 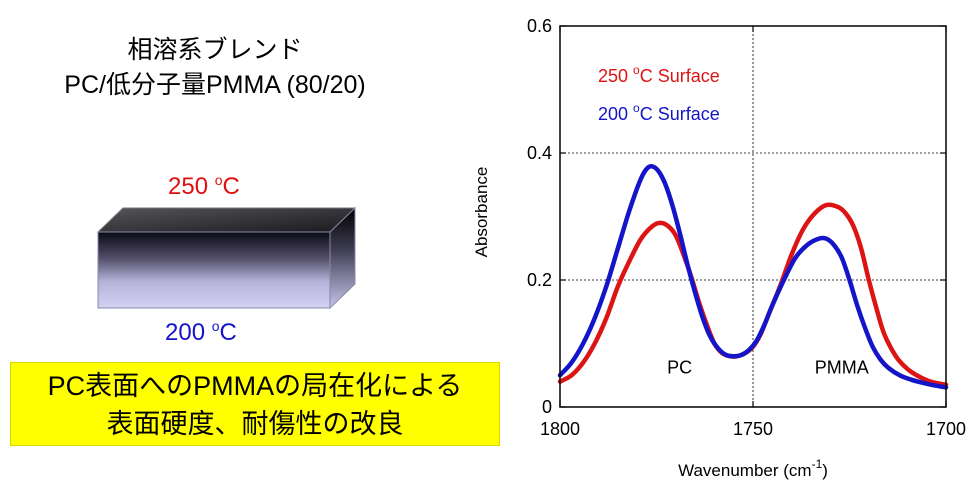 What do you see at coordinates (255, 424) in the screenshot?
I see `banner-line2: 表面硬度、耐傷性の改良` at bounding box center [255, 424].